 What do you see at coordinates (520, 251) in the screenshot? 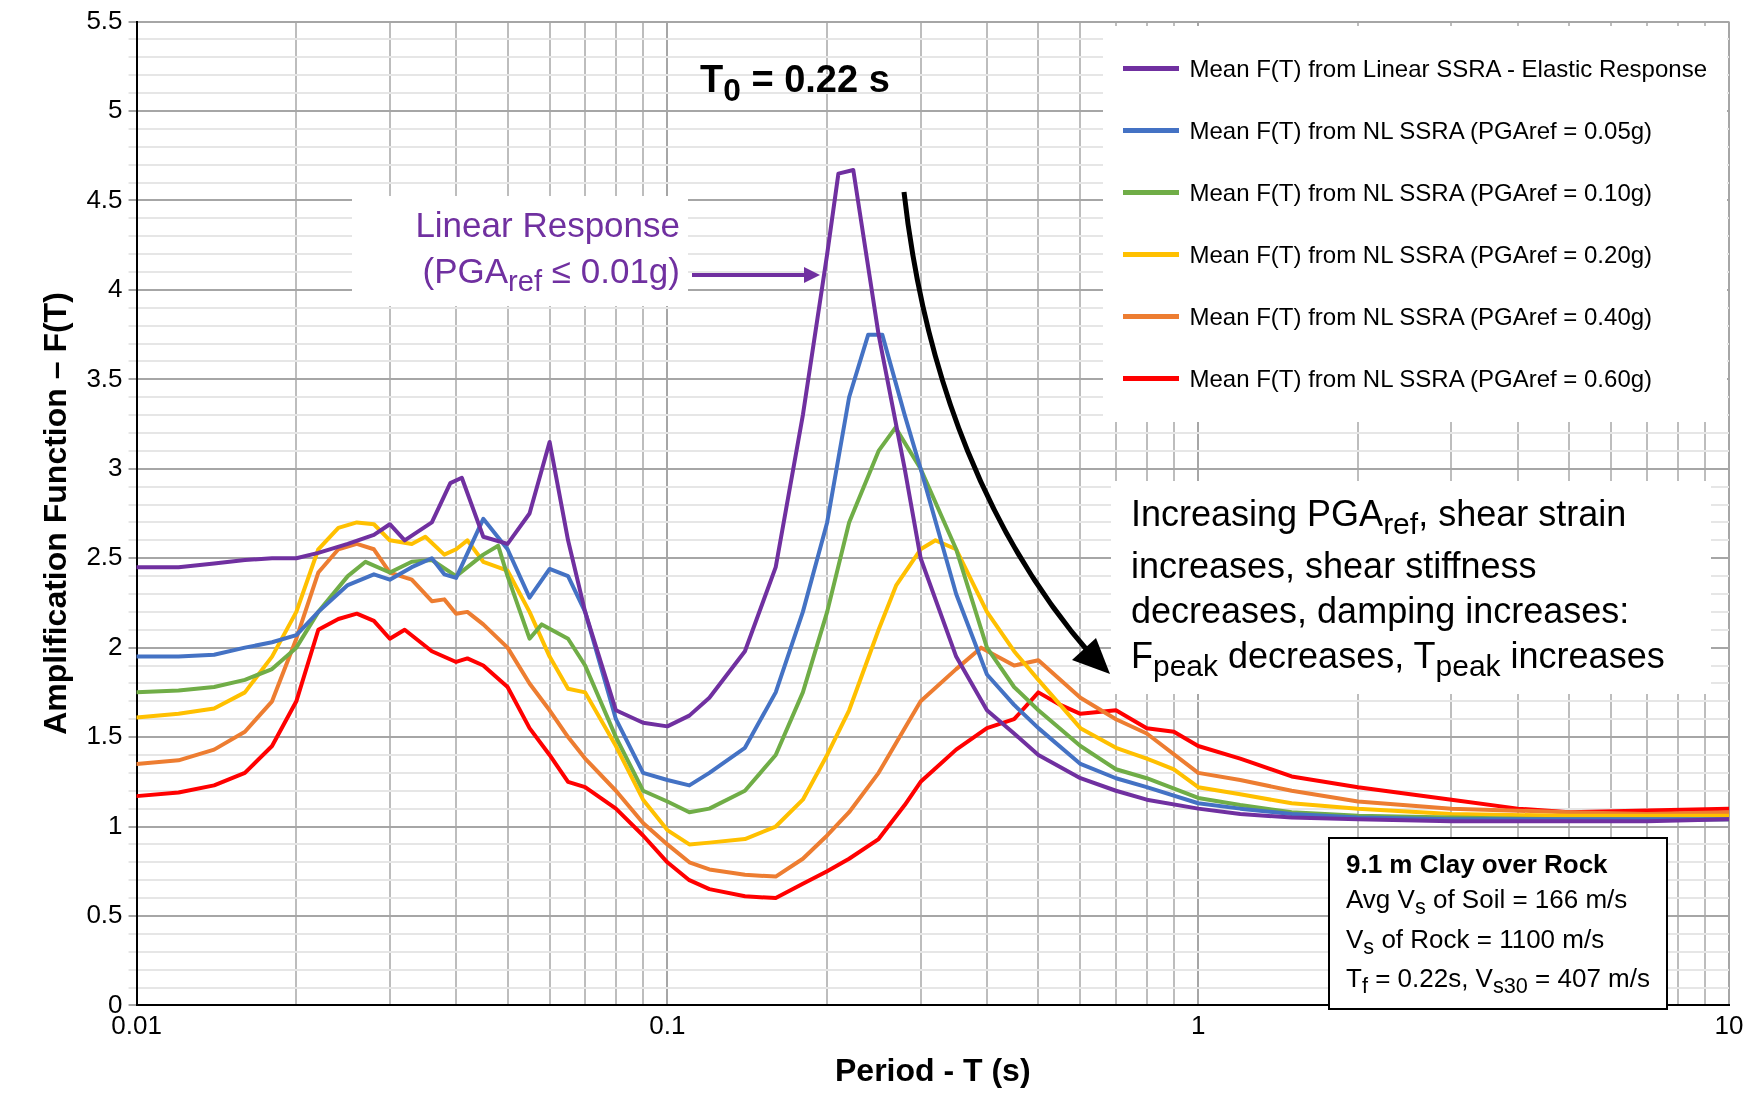
I see `annotation: Linear Response (PGA$_{ref}$ ≤ 0.01g)` at bounding box center [520, 251].